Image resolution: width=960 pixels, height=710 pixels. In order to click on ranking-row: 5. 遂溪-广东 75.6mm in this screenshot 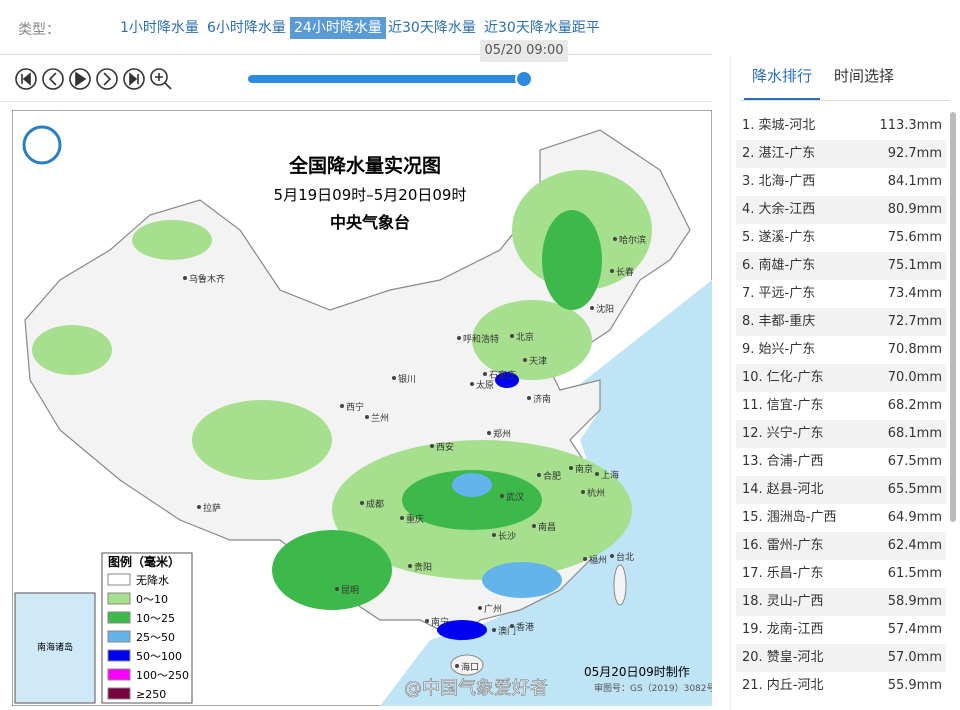, I will do `click(841, 238)`.